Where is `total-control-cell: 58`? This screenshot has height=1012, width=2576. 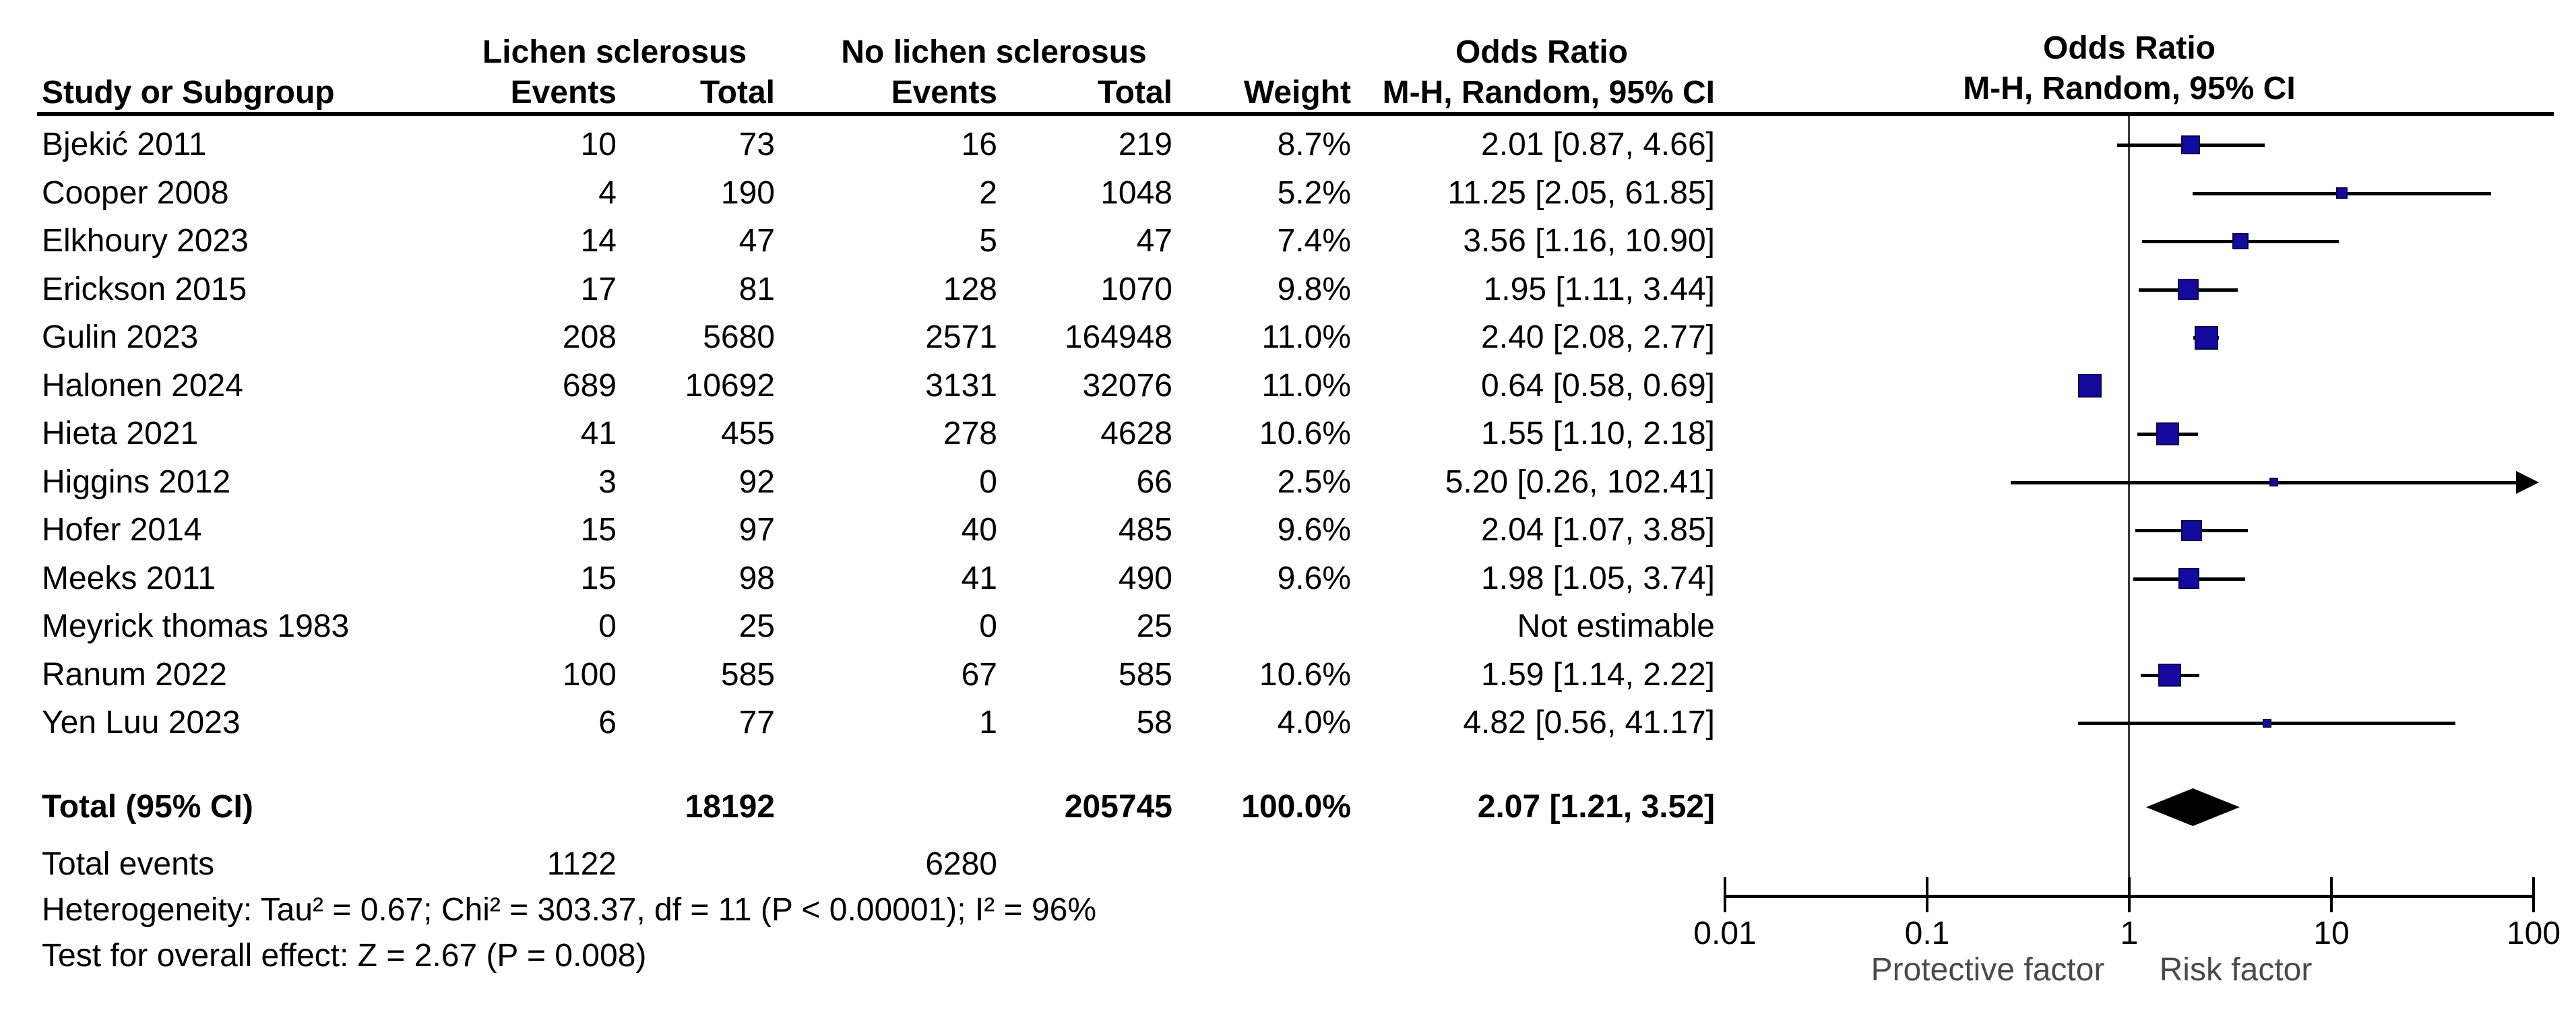 total-control-cell: 58 is located at coordinates (1154, 723).